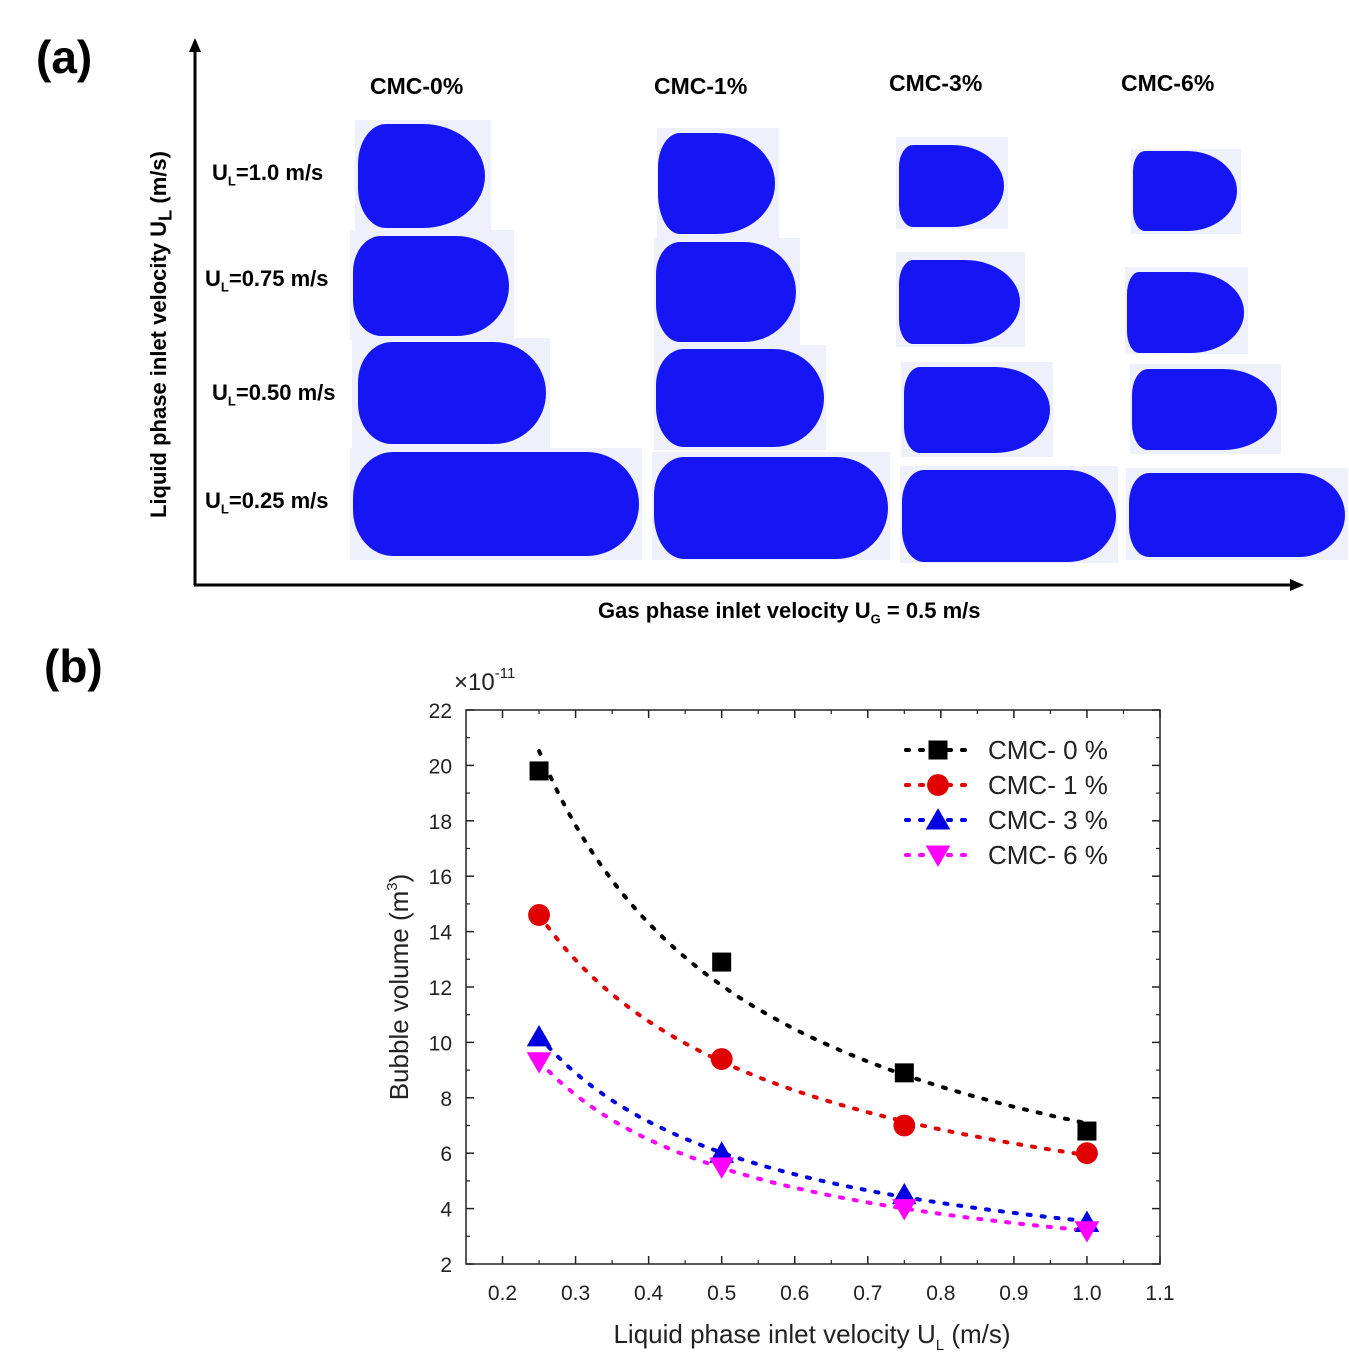 The height and width of the screenshot is (1356, 1349). What do you see at coordinates (1048, 785) in the screenshot?
I see `legend-label-1: CMC- 1 %` at bounding box center [1048, 785].